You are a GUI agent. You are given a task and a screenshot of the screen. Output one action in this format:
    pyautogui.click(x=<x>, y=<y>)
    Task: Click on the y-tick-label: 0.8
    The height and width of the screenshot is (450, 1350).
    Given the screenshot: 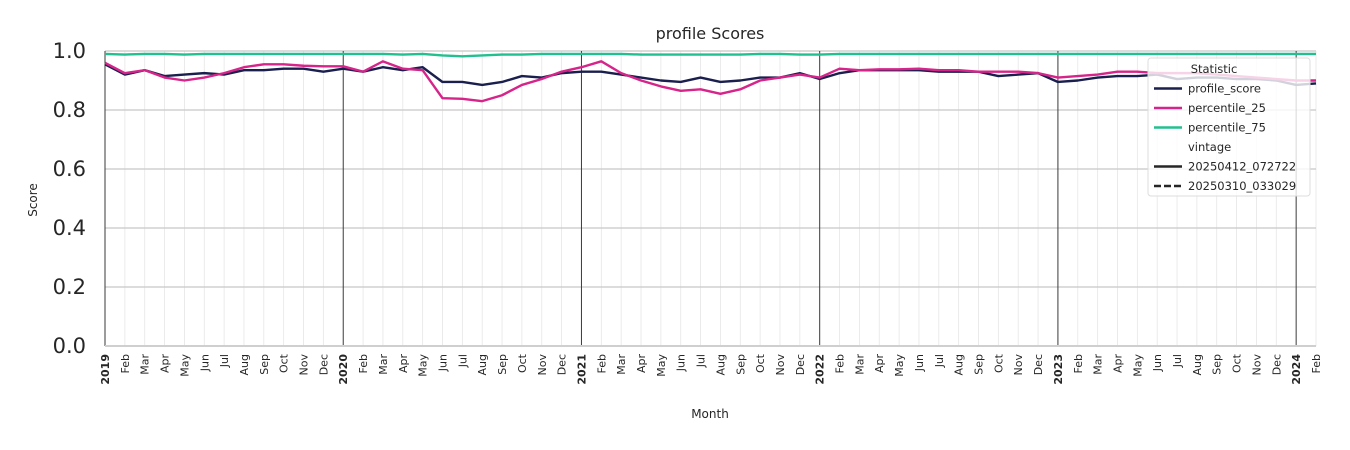 What is the action you would take?
    pyautogui.click(x=69, y=110)
    